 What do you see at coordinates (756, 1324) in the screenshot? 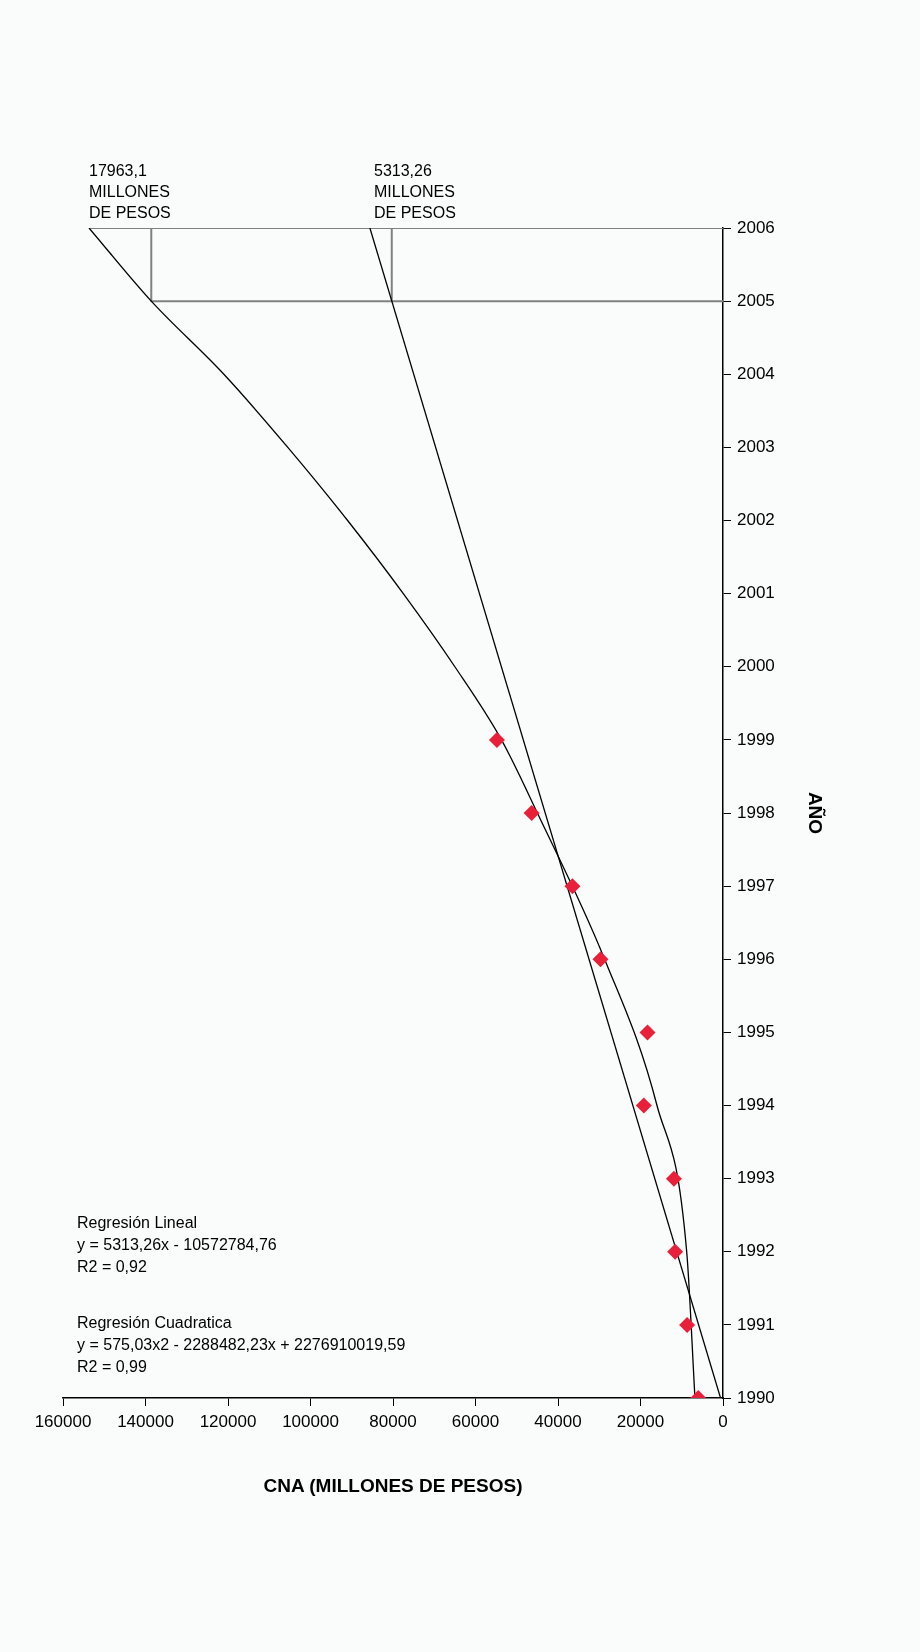
I see `y-tick-label: 1991` at bounding box center [756, 1324].